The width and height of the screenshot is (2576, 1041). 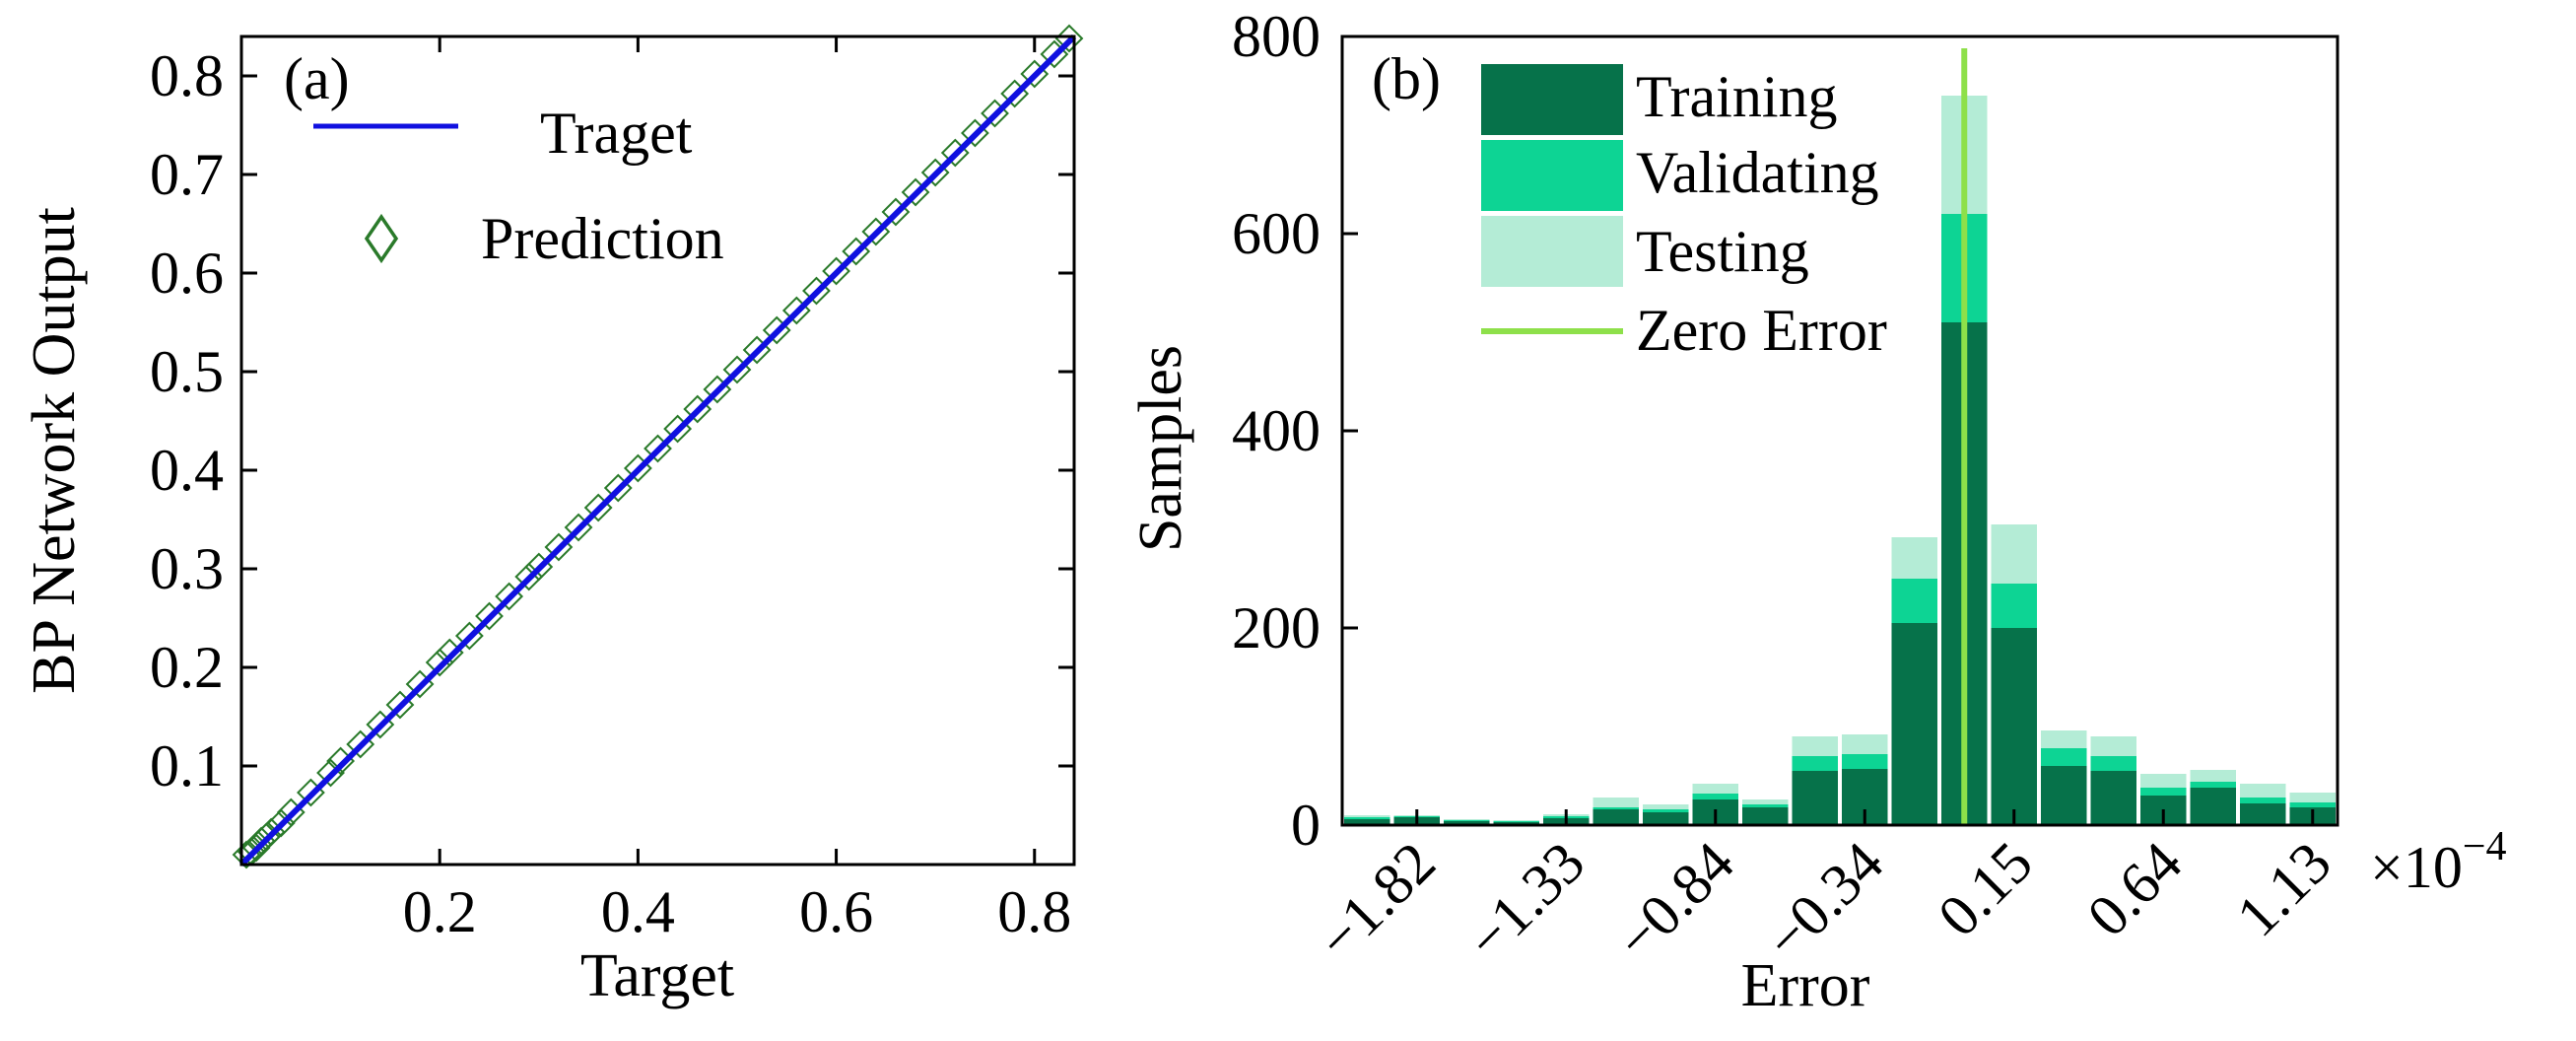 I want to click on b-y-tick-label: 400, so click(x=1276, y=431).